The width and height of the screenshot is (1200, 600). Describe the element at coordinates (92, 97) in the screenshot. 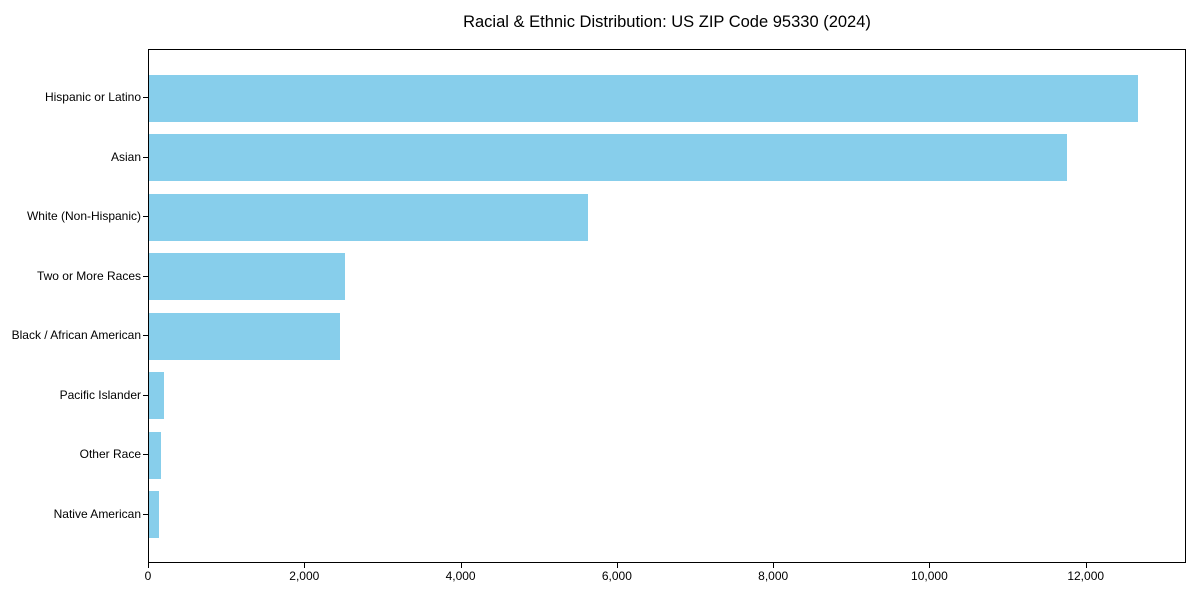

I see `y-tick-label-hispanic-or-latino: Hispanic or Latino` at that location.